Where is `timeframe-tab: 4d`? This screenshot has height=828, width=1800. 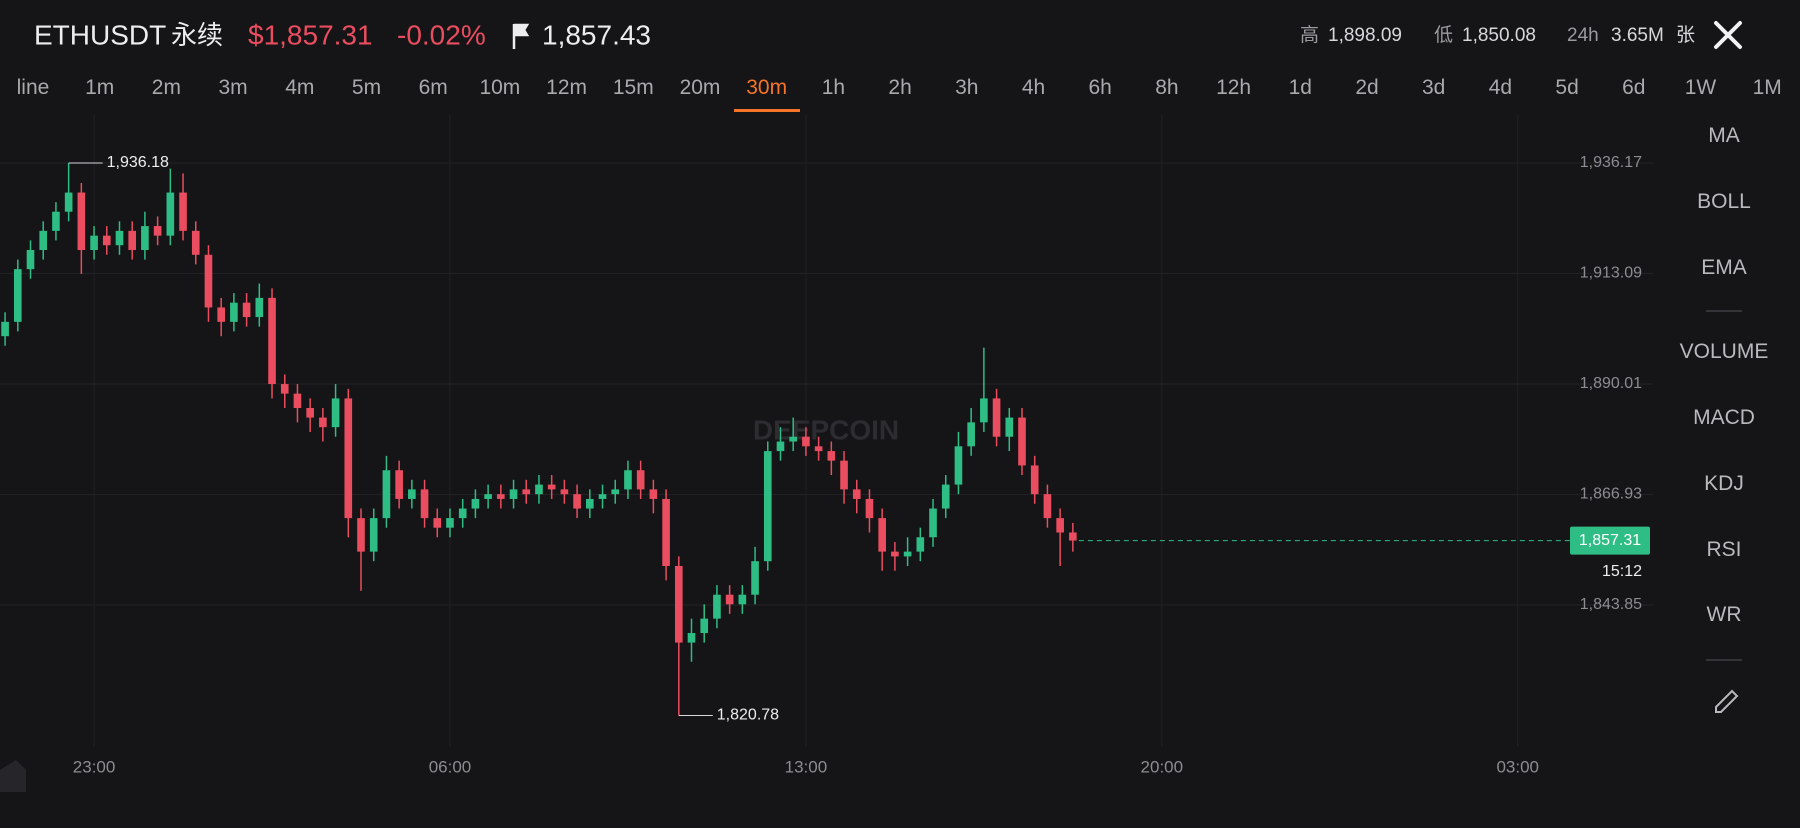
timeframe-tab: 4d is located at coordinates (1500, 87).